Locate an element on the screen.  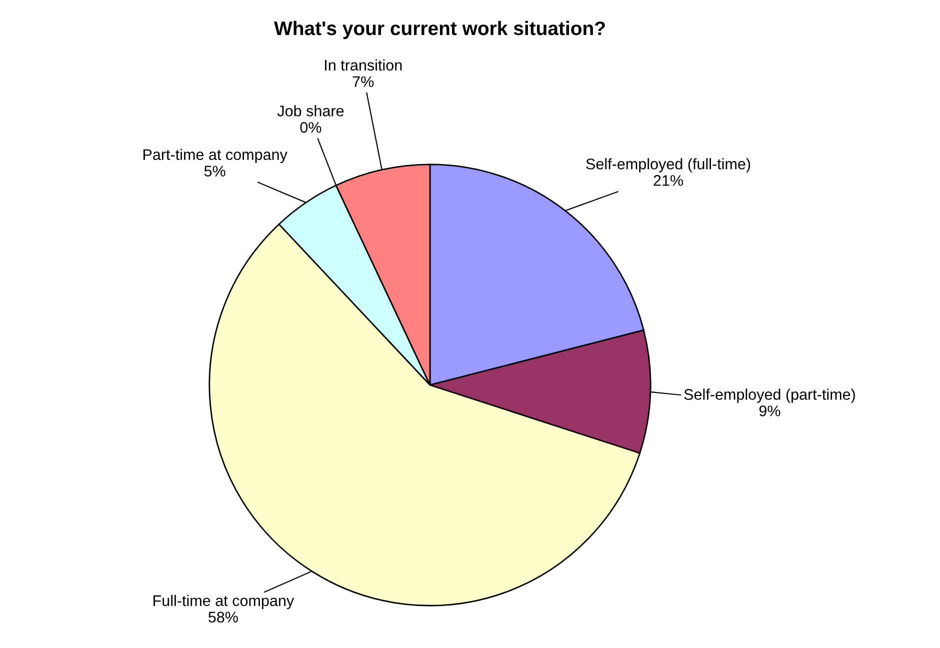
data-label: 21% is located at coordinates (668, 180).